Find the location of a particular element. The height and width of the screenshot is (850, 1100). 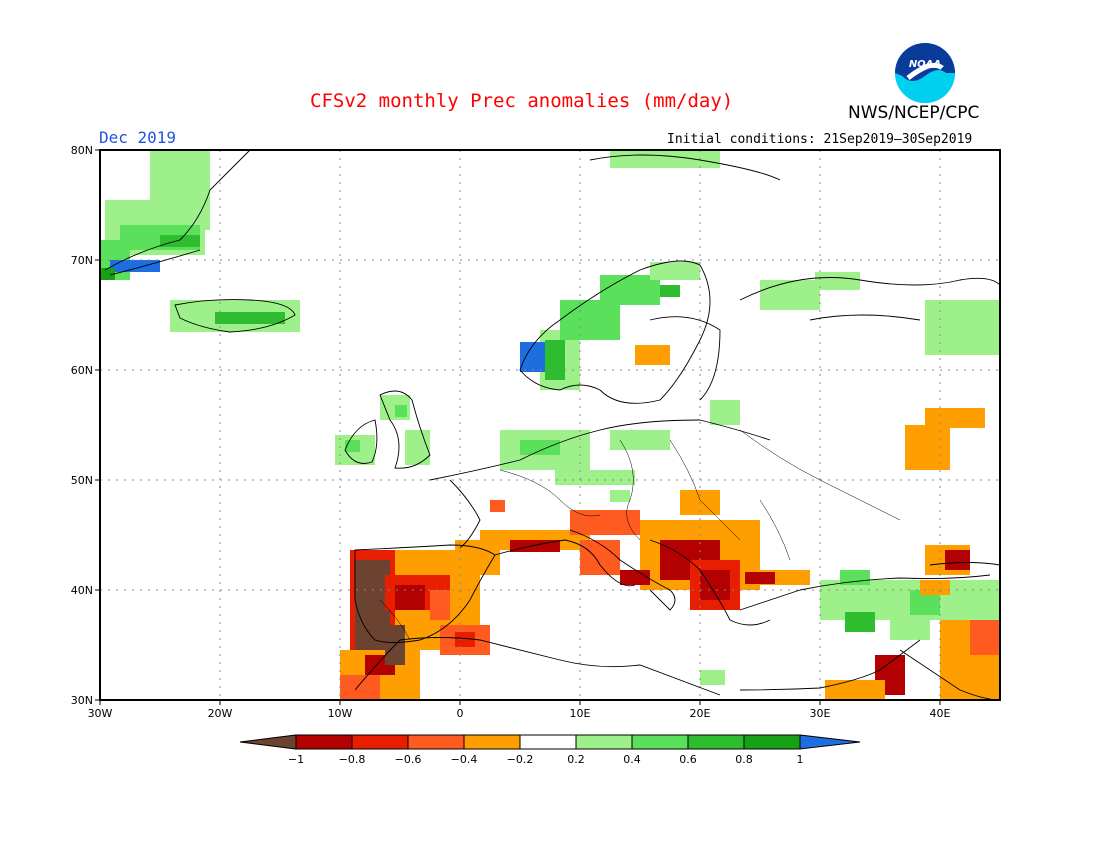

colorbar-labels: −1 −0.8 −0.6 −0.4 −0.2 0.2 0.4 0.6 0.8 1 is located at coordinates (546, 759).